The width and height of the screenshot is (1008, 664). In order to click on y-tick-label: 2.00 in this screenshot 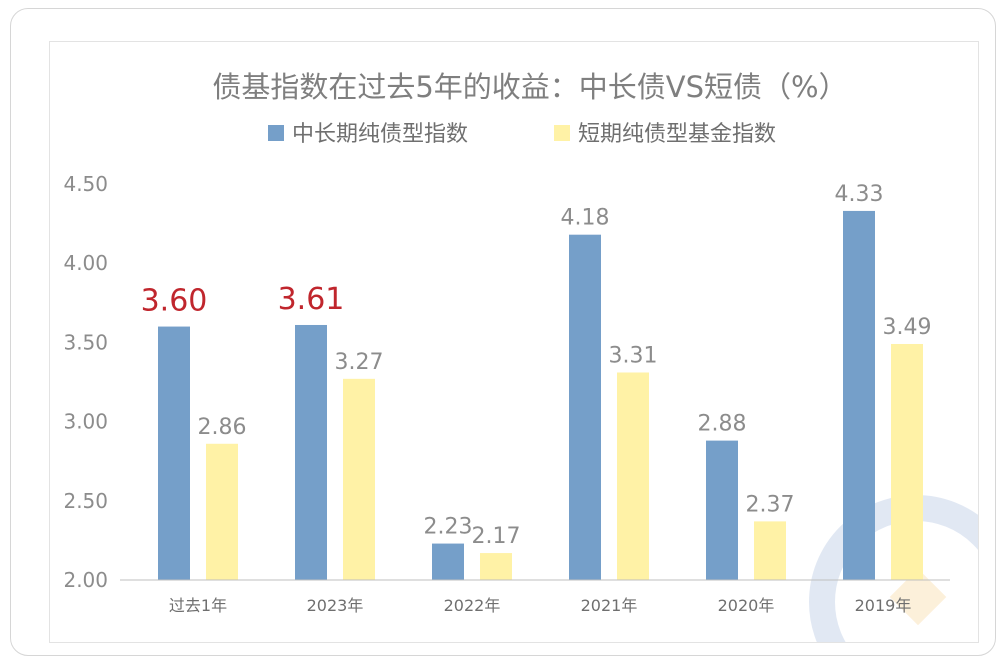, I will do `click(85, 580)`.